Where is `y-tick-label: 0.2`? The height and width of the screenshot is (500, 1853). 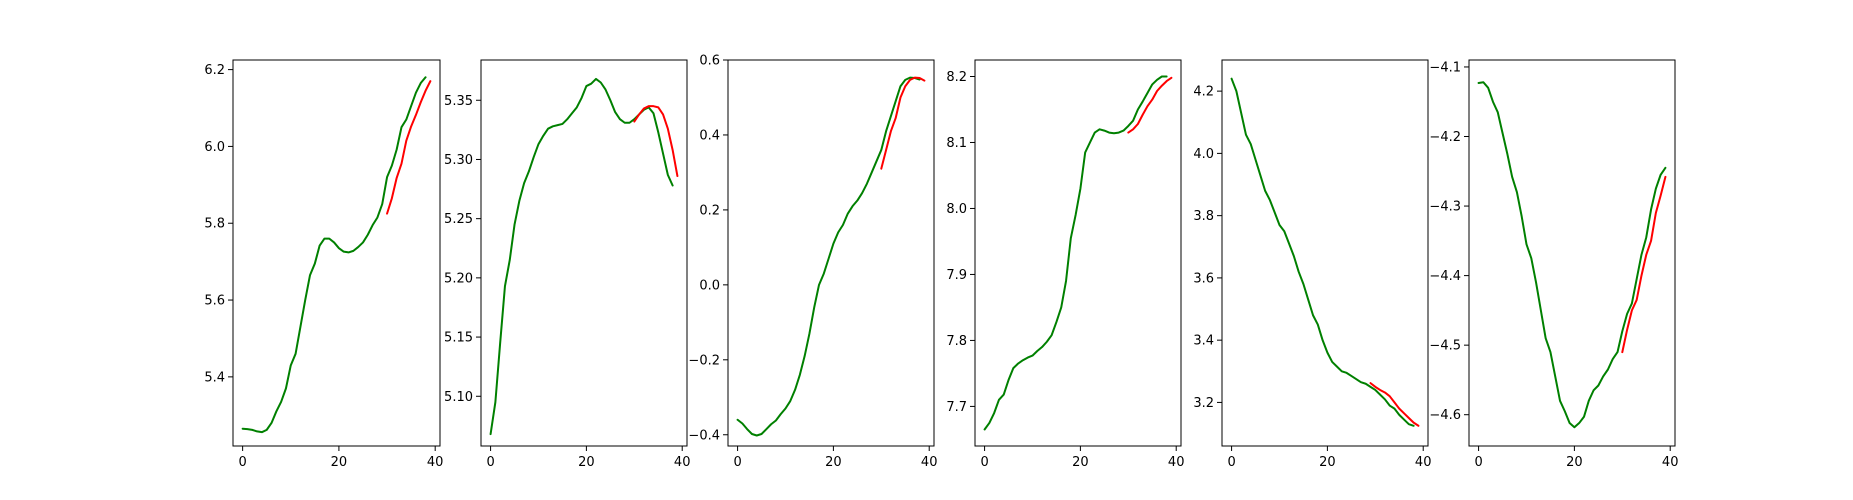 y-tick-label: 0.2 is located at coordinates (709, 210).